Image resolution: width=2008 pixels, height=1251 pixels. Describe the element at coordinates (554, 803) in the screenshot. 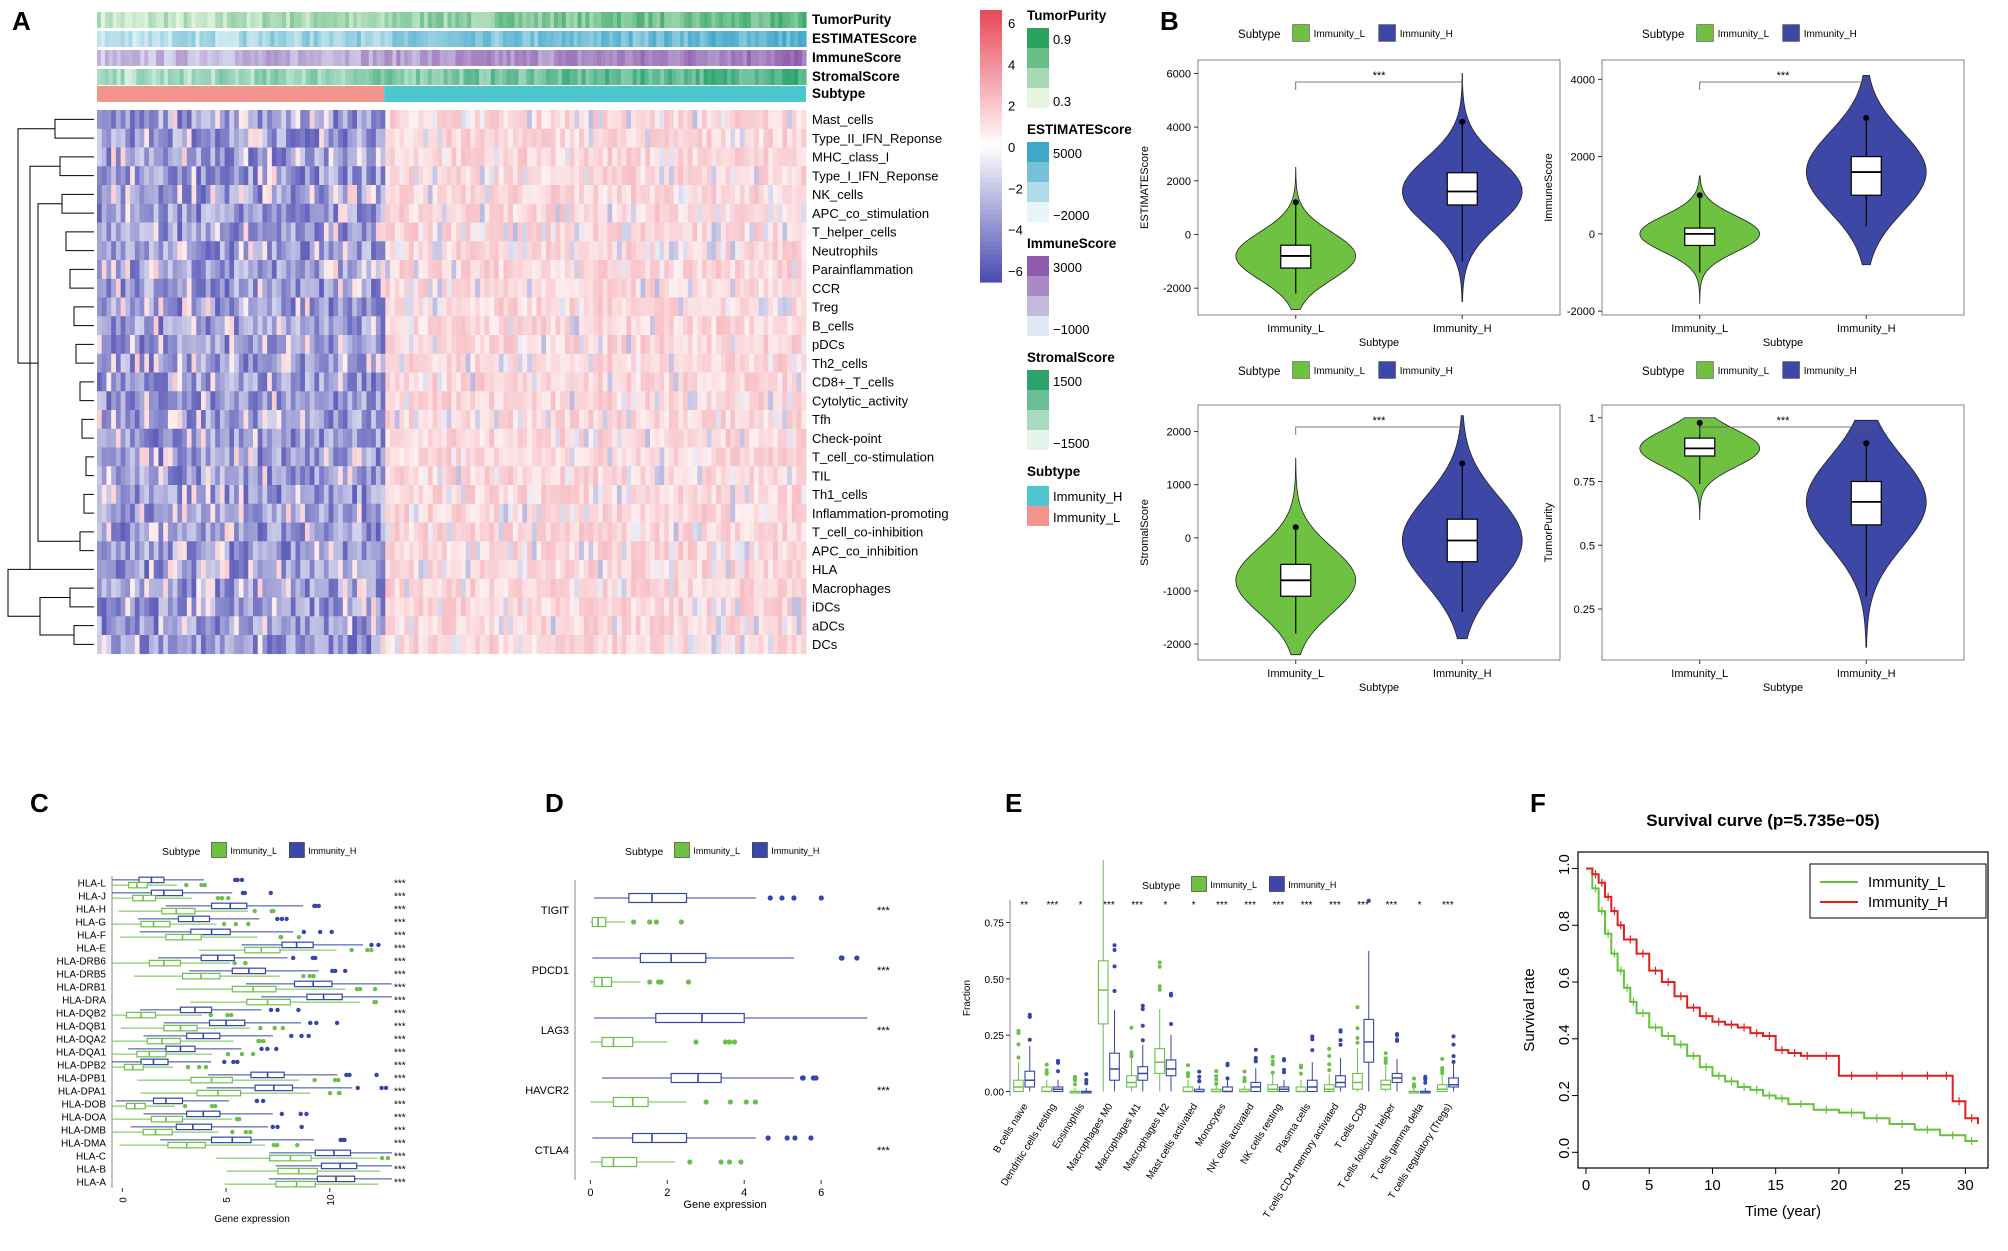

I see `panel-label-d: D` at that location.